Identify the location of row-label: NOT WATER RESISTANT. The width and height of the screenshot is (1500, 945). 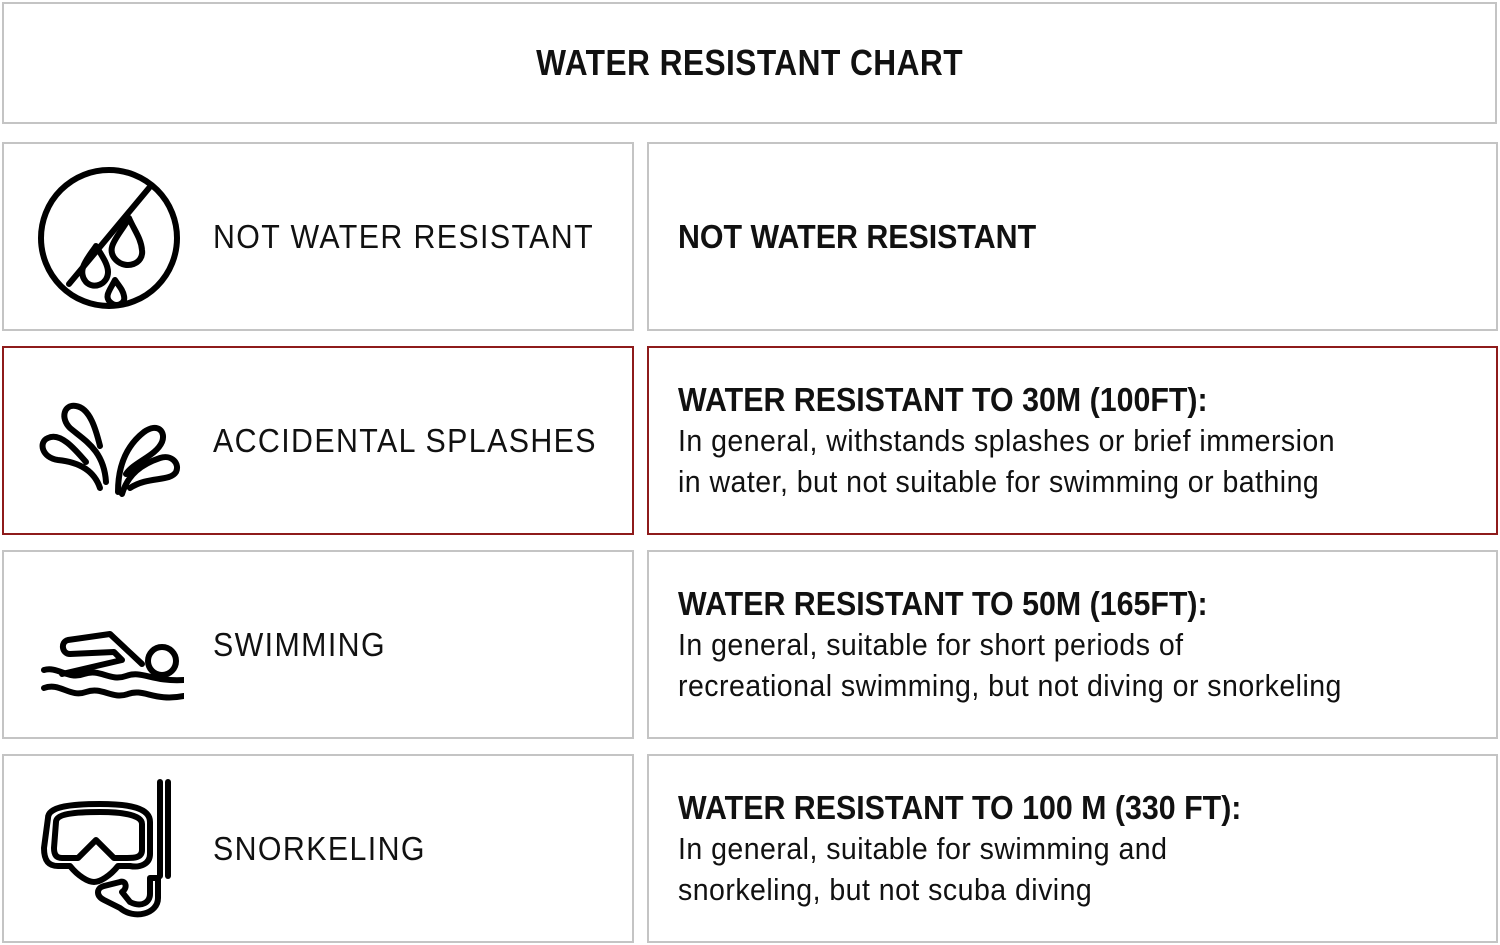
(403, 236).